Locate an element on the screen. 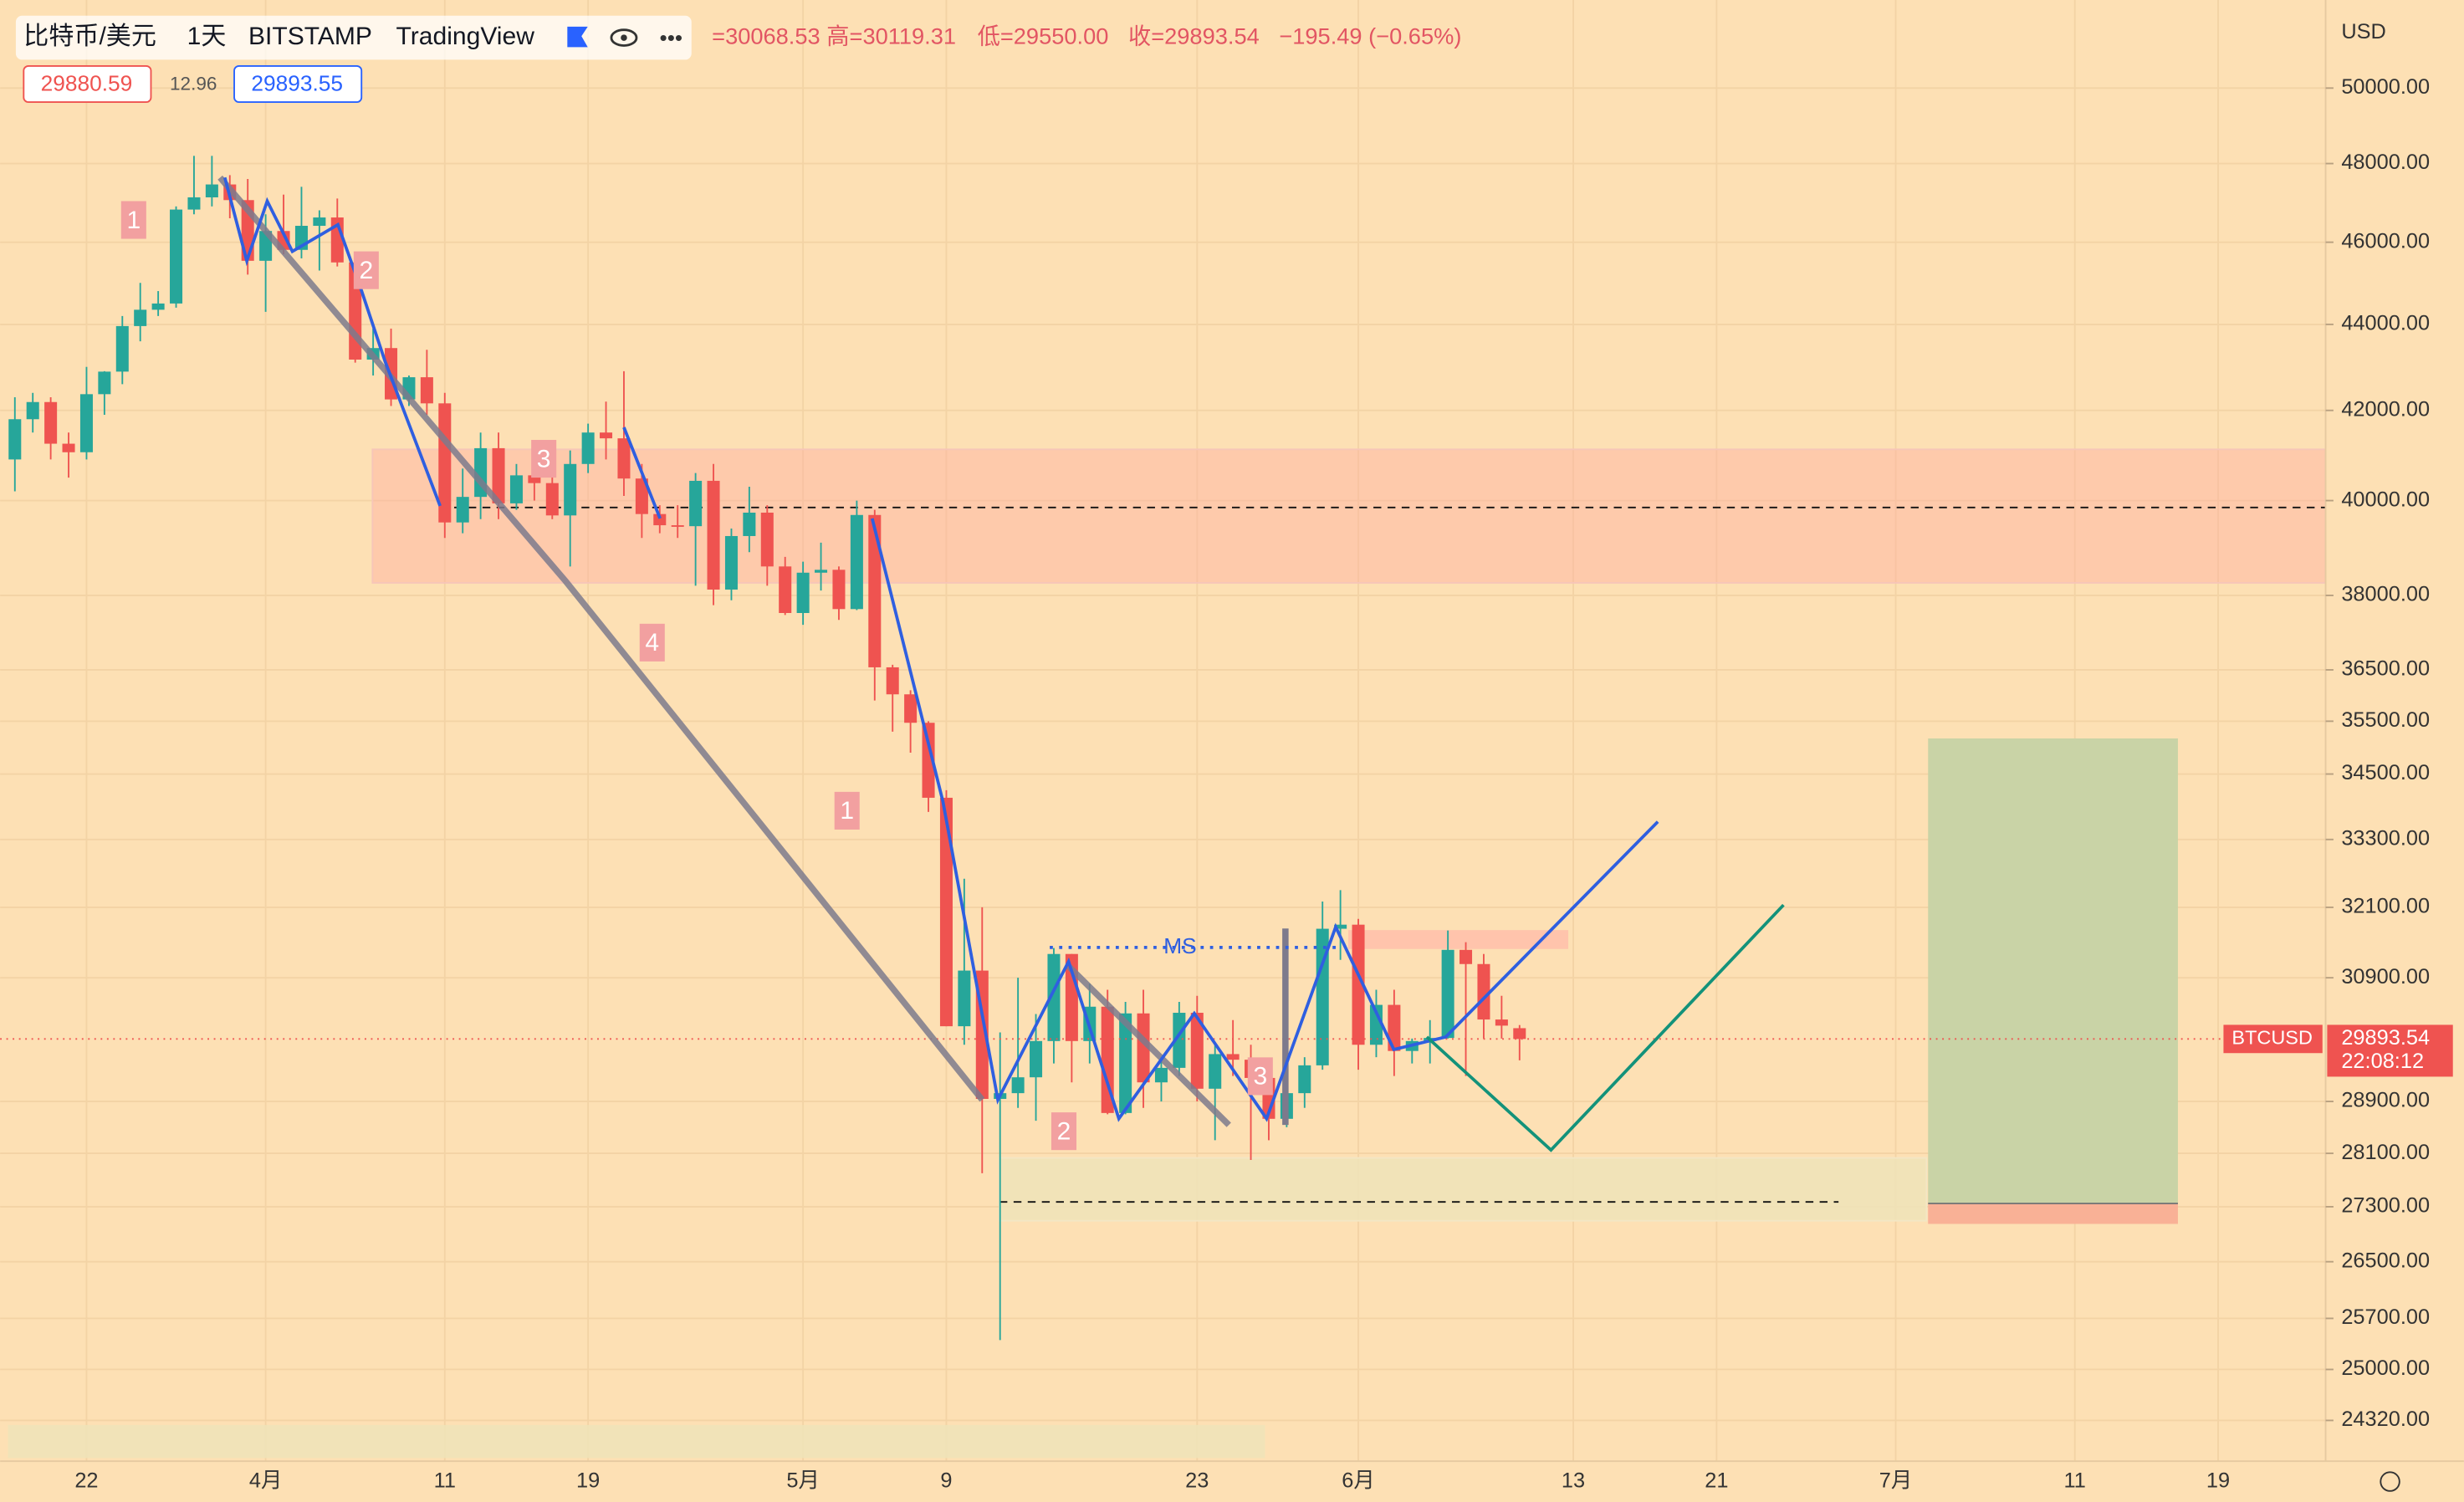  eye-icon-pupil is located at coordinates (624, 38).